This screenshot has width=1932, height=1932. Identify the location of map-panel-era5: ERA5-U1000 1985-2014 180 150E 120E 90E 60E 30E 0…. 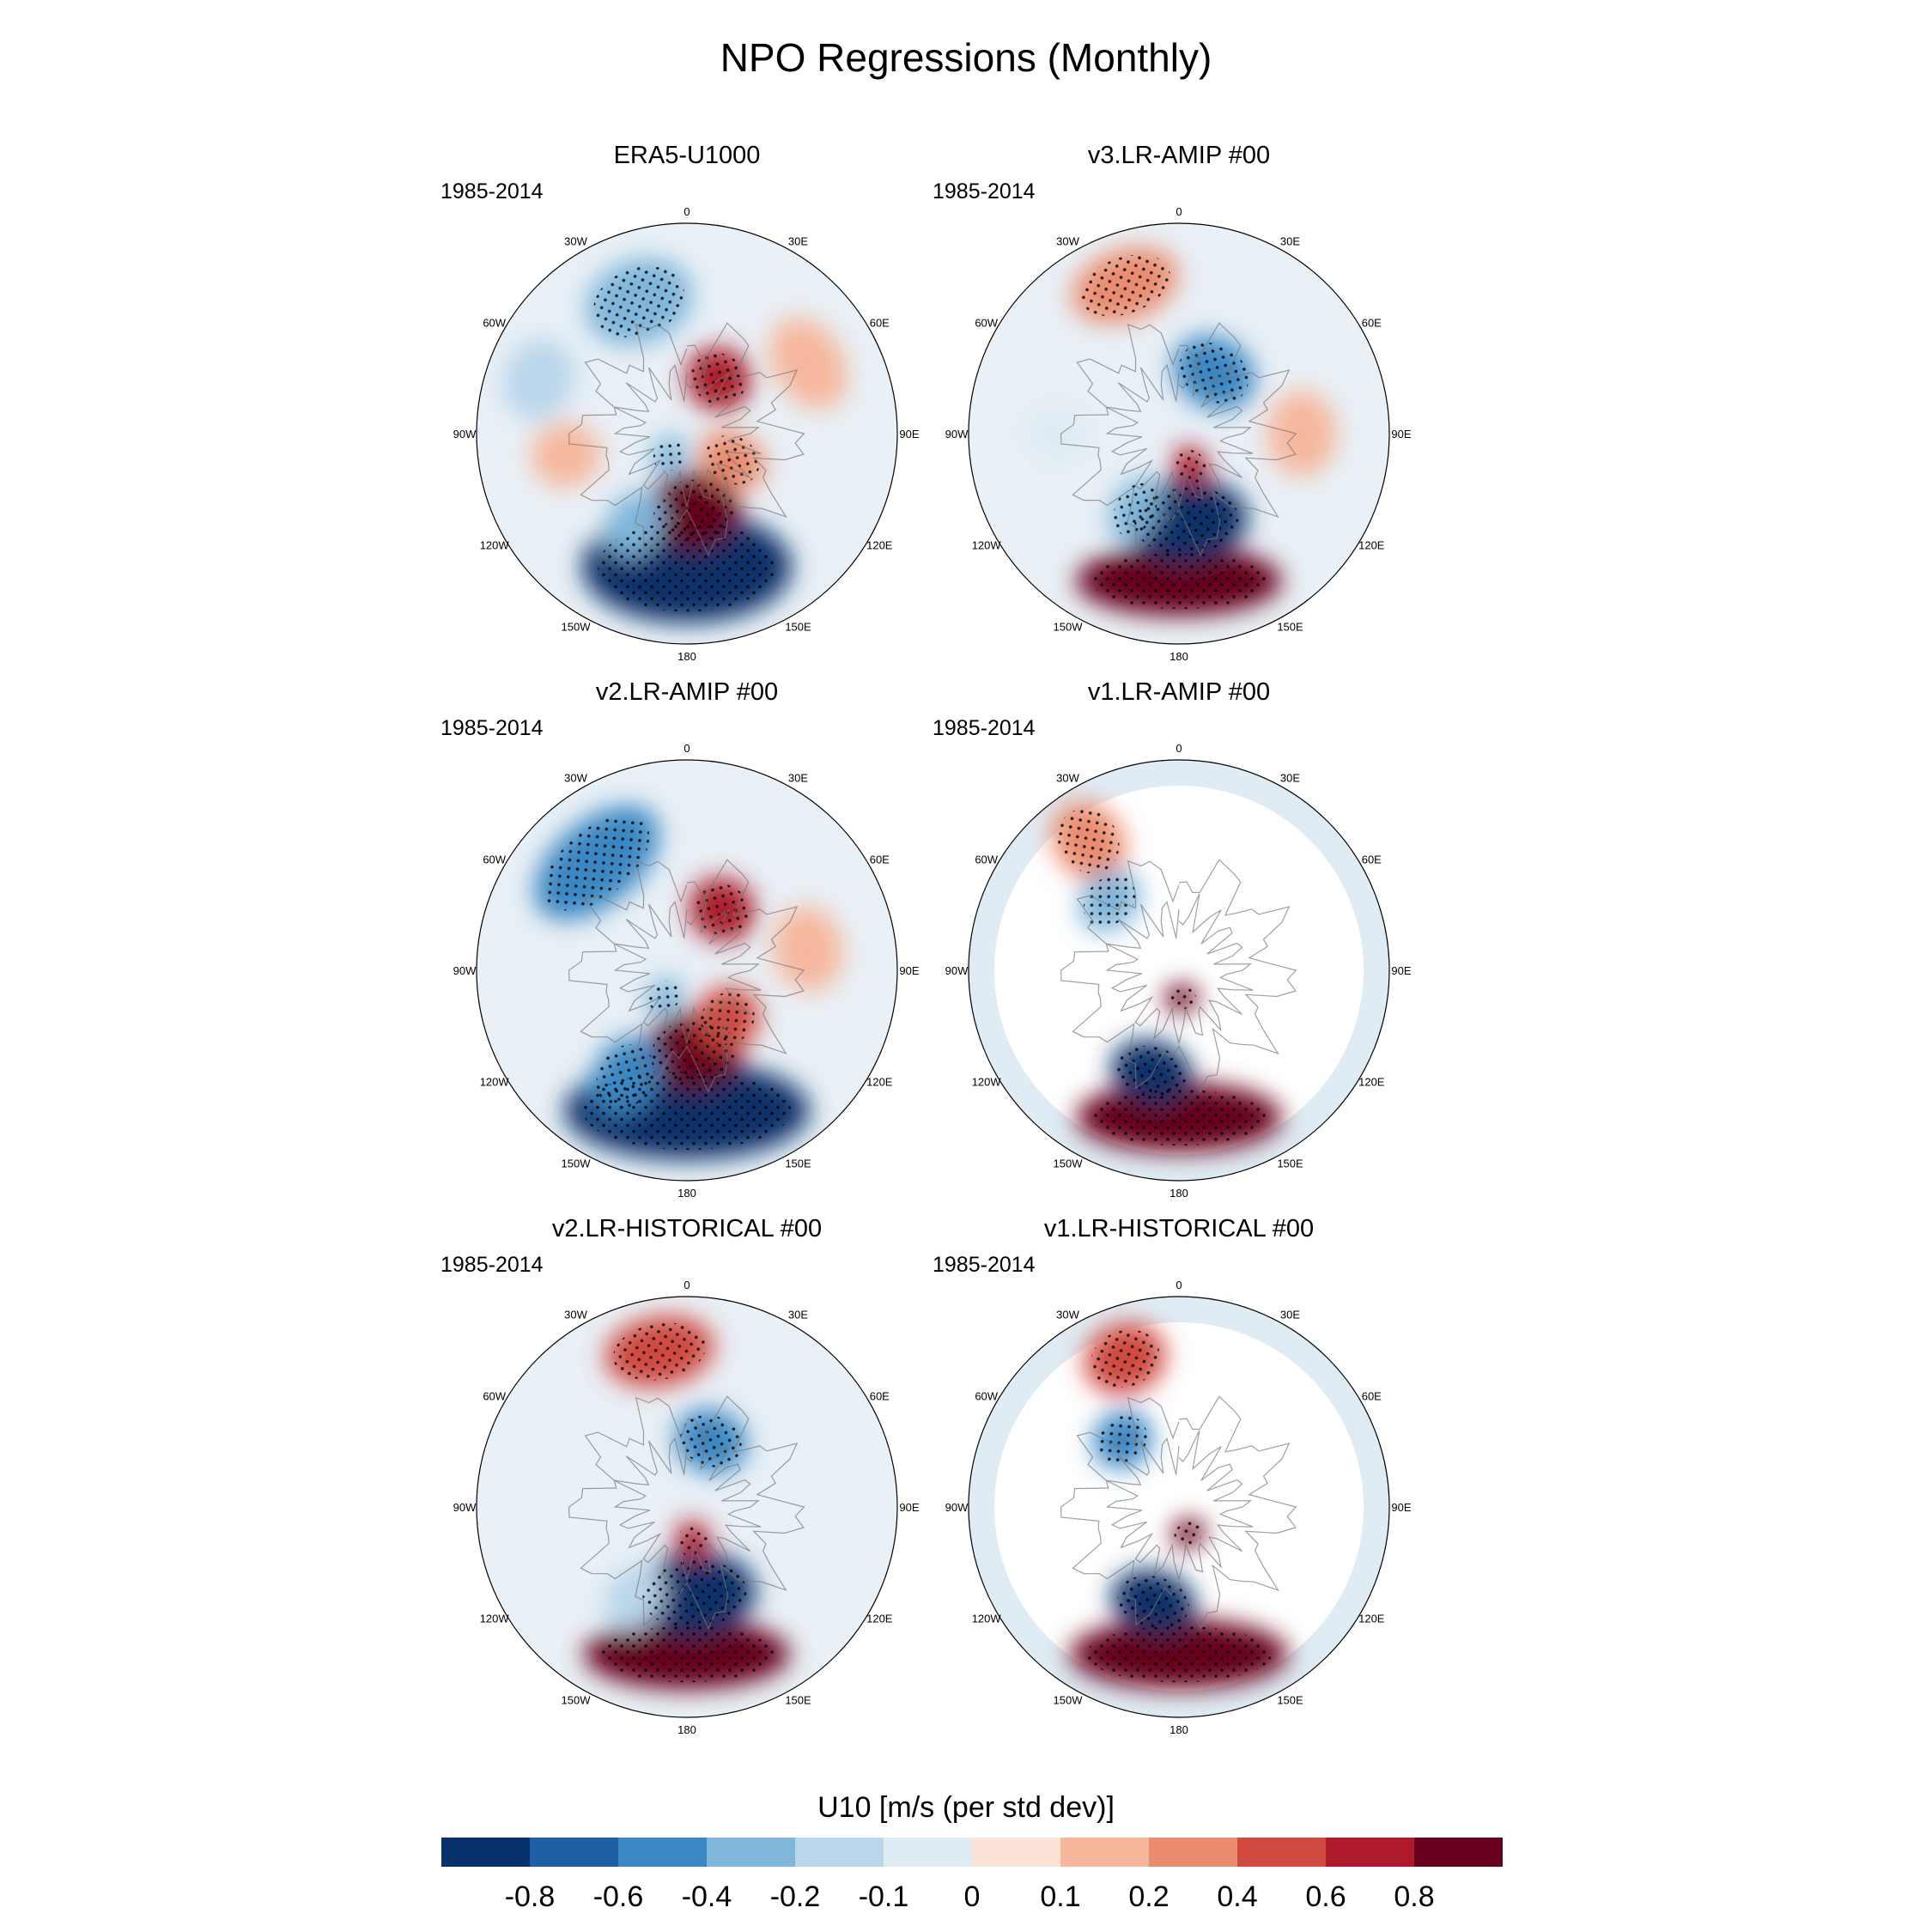
(687, 402).